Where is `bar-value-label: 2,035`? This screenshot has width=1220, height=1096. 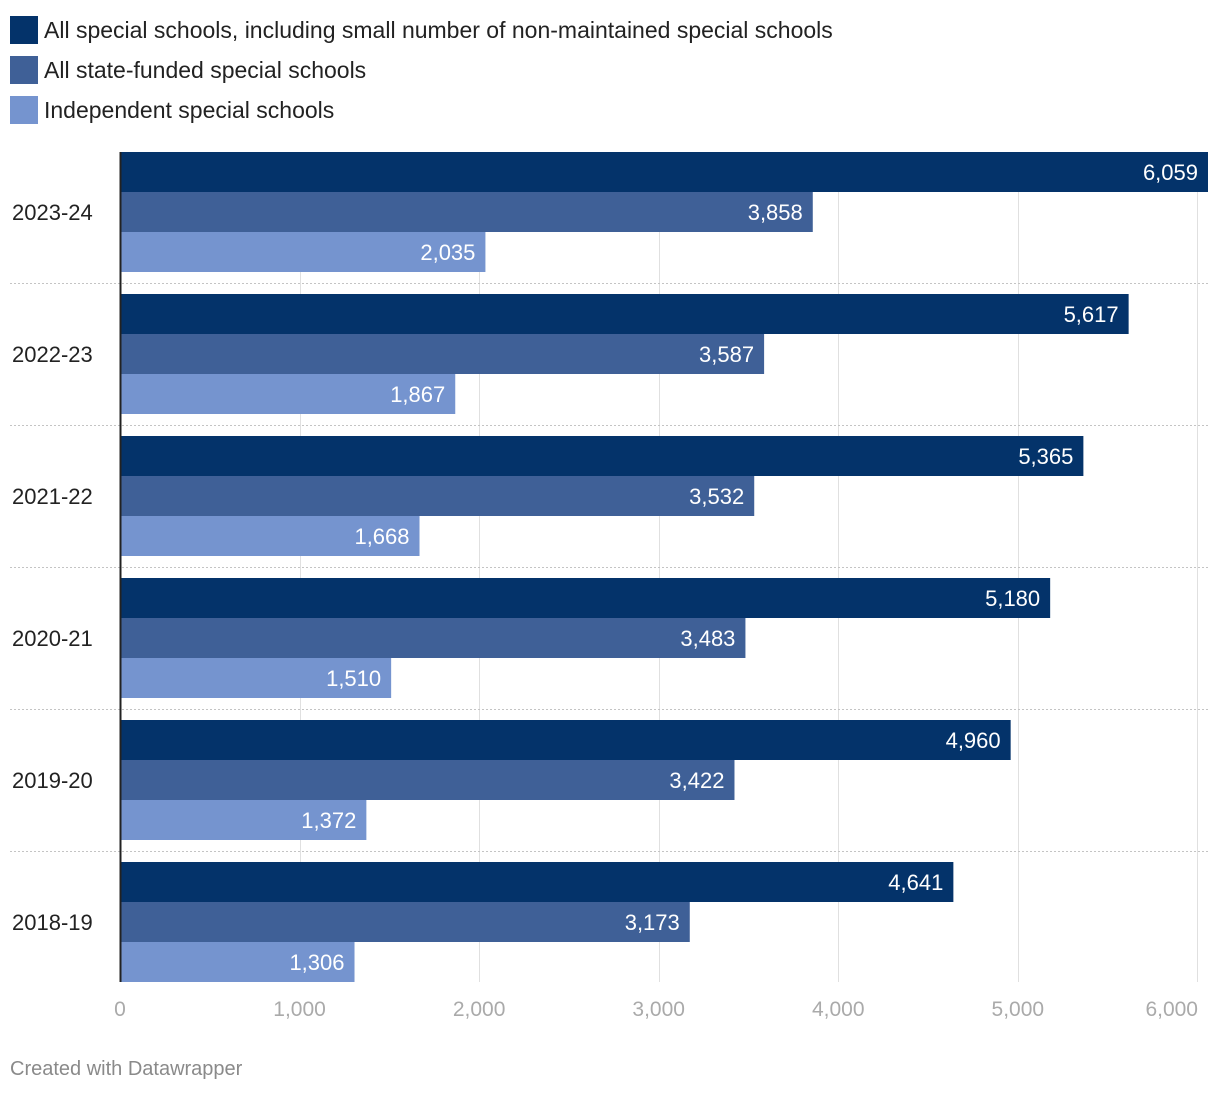 bar-value-label: 2,035 is located at coordinates (447, 252).